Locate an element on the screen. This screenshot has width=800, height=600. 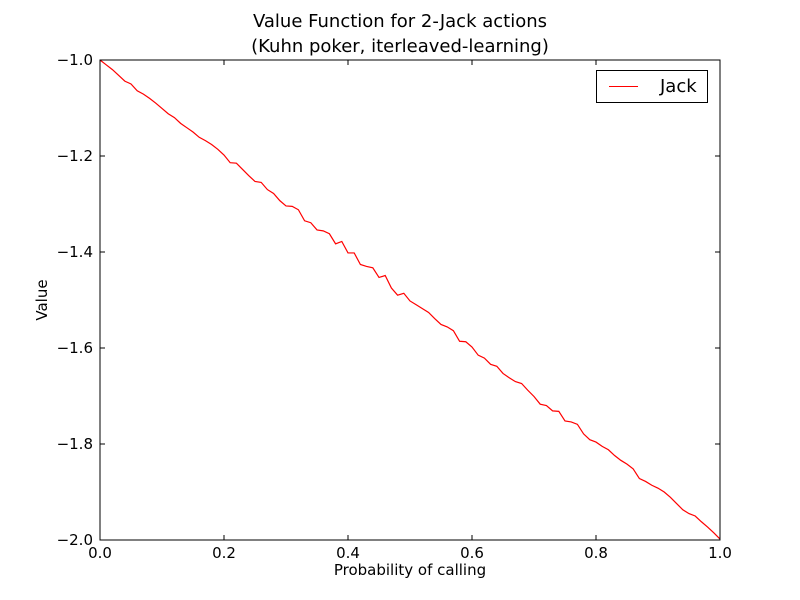
legend: Jack is located at coordinates (652, 86).